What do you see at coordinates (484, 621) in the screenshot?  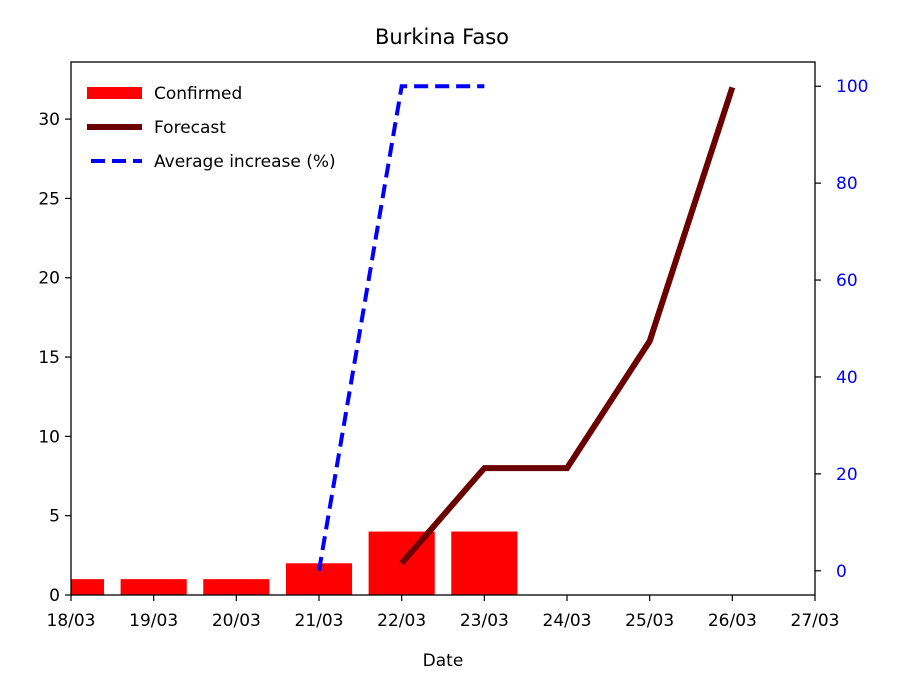 I see `x-tick-label: 23/03` at bounding box center [484, 621].